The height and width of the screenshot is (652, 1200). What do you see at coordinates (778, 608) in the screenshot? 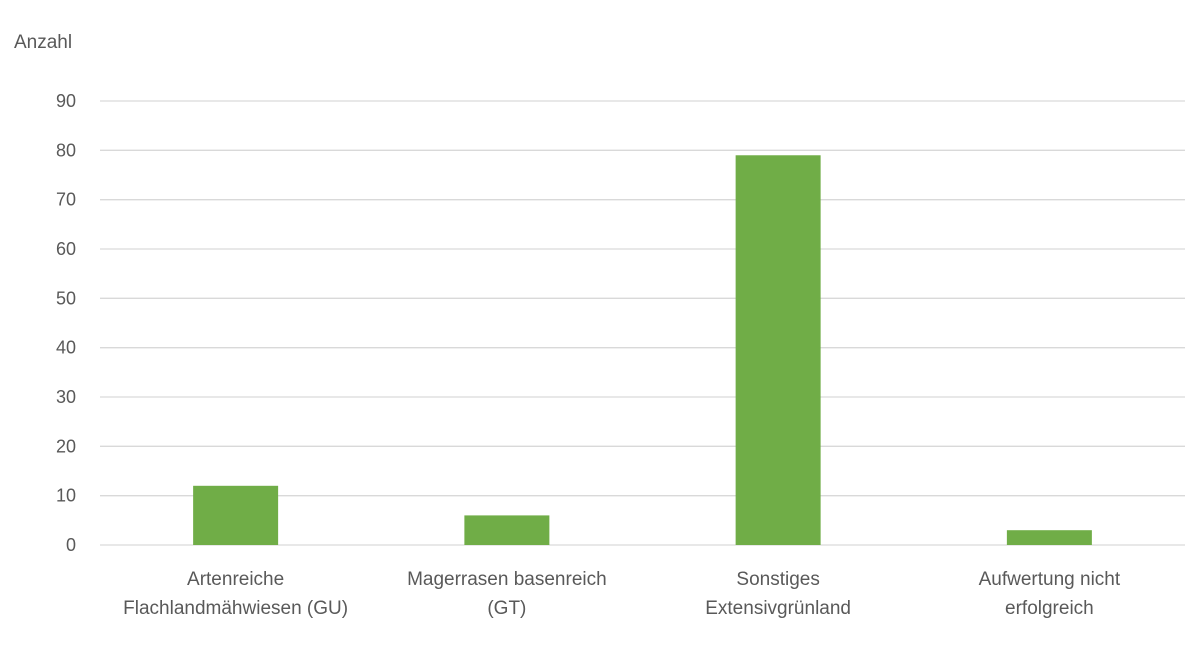
I see `x-category-label-line: Extensivgrünland` at bounding box center [778, 608].